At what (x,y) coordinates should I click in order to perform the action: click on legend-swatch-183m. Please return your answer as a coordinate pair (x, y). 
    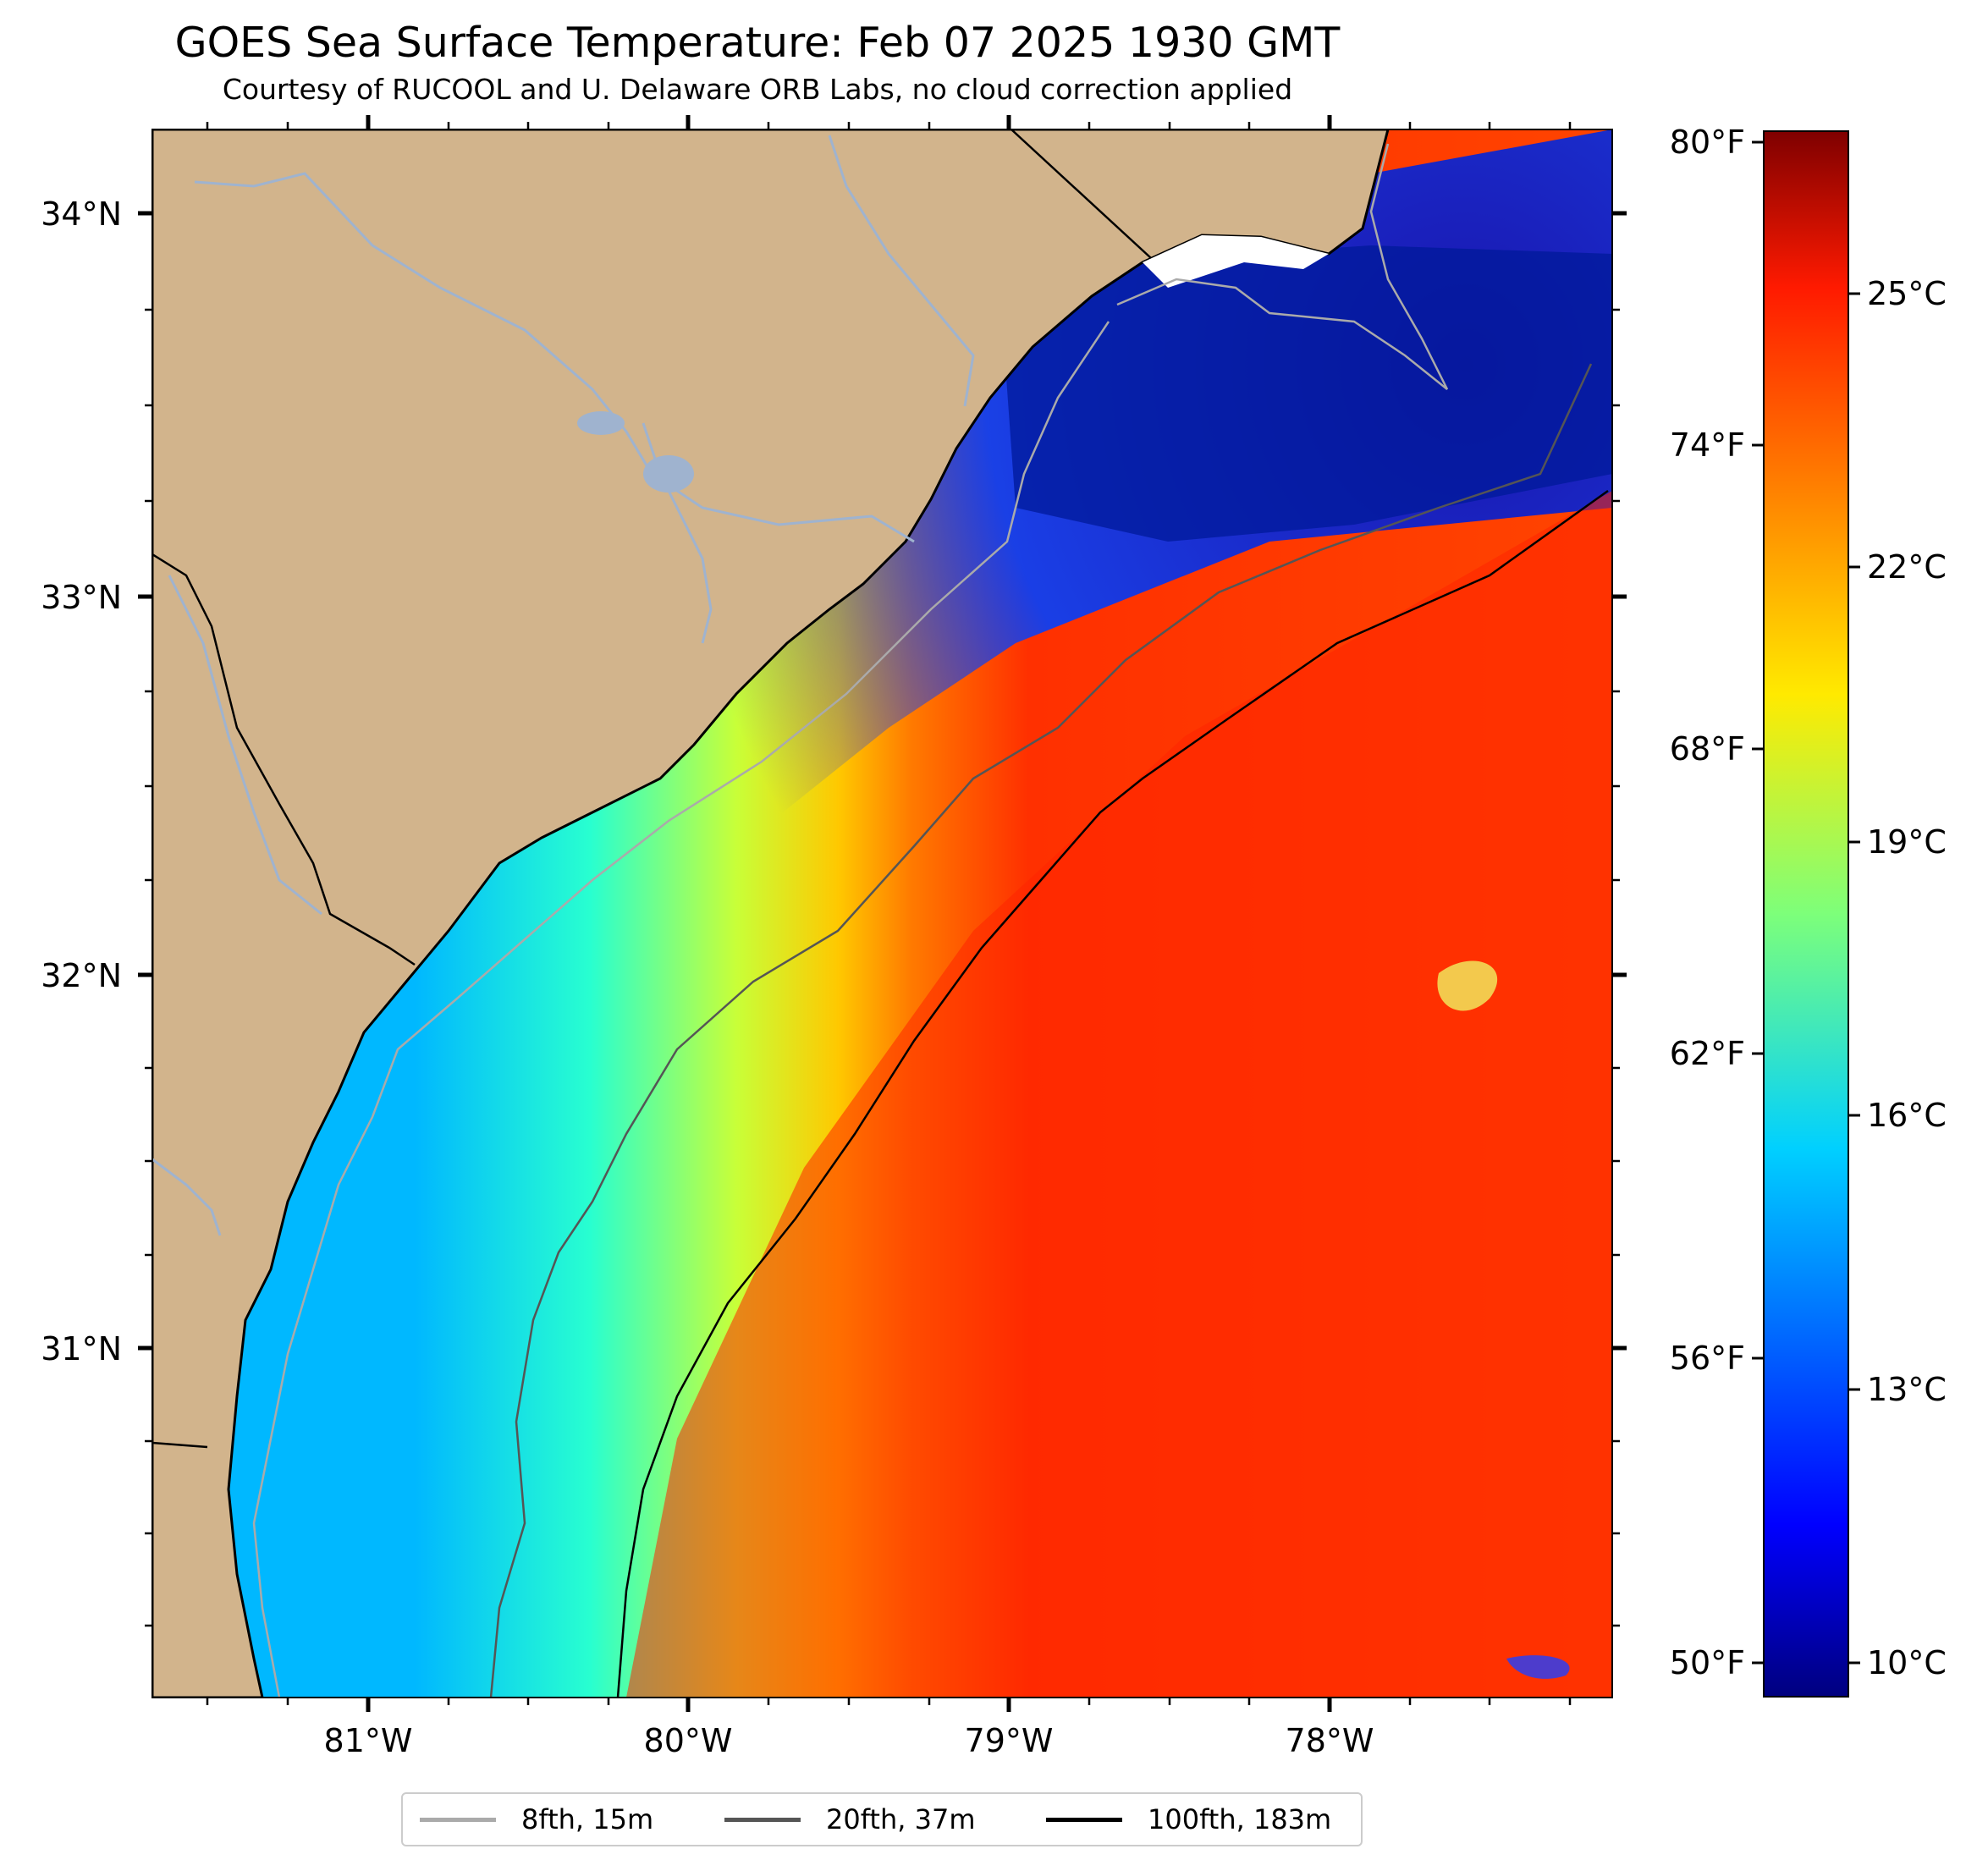
    Looking at the image, I should click on (1084, 1820).